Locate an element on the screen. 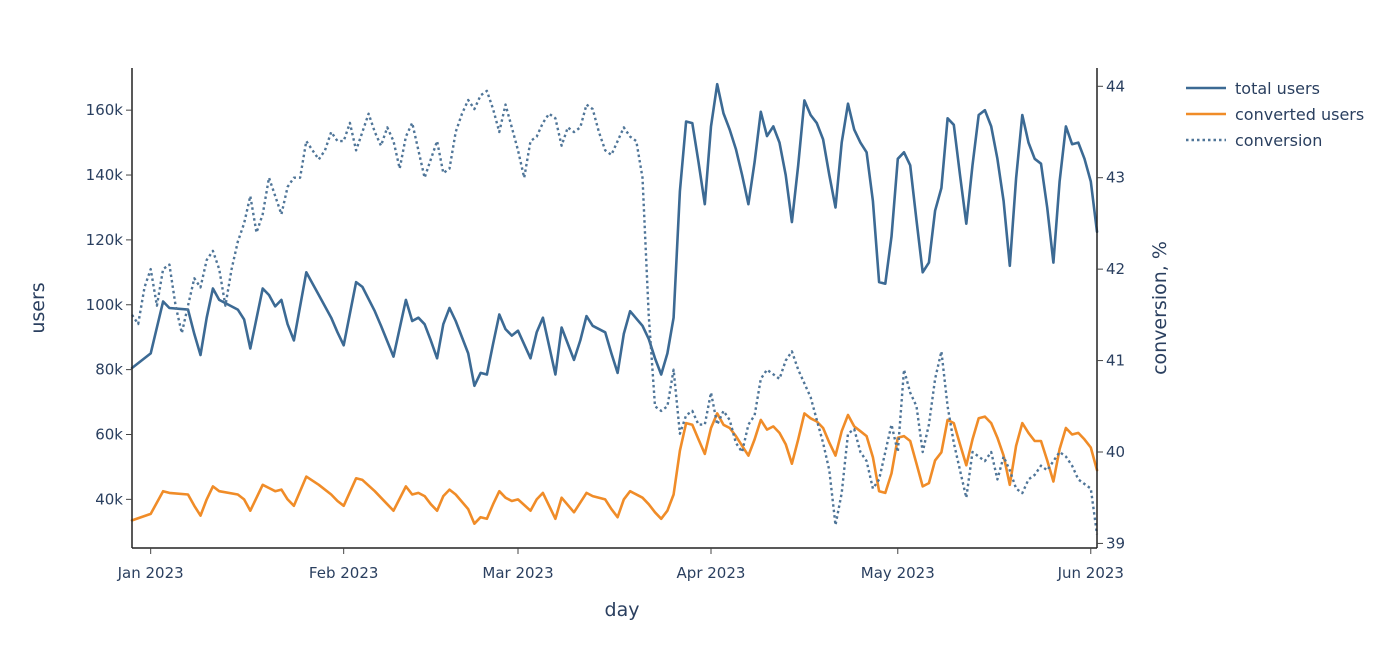  y-tick-label: 40k is located at coordinates (109, 499).